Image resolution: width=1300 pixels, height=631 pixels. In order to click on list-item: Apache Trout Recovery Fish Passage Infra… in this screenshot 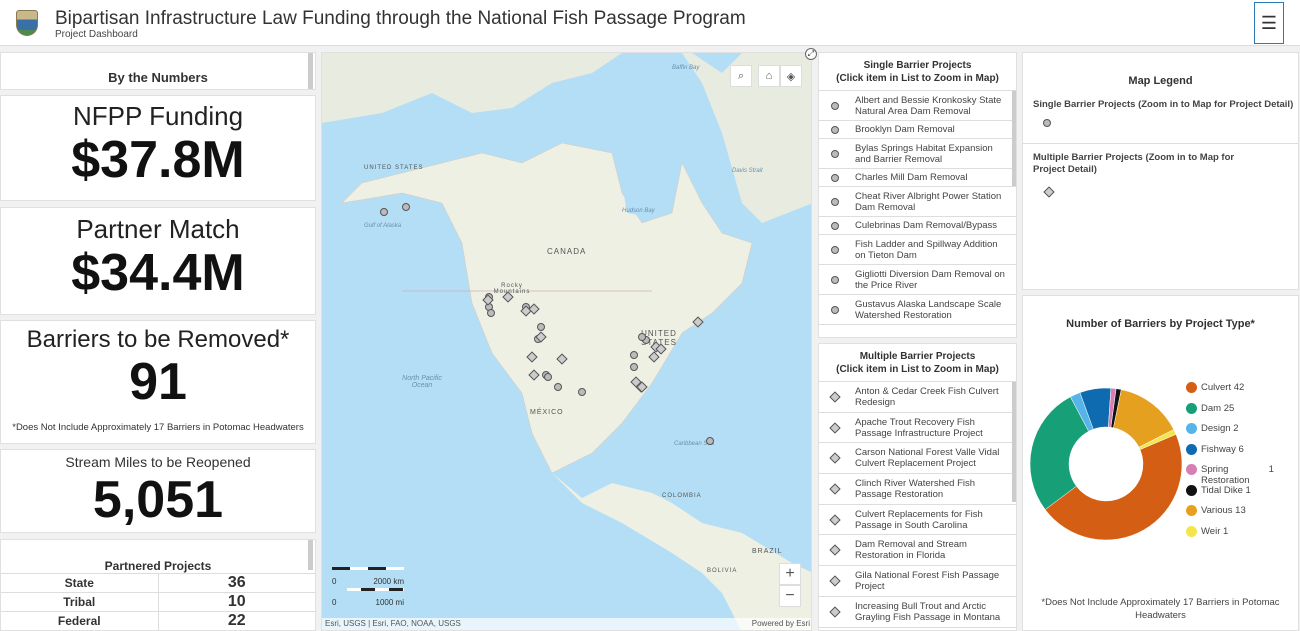, I will do `click(917, 428)`.